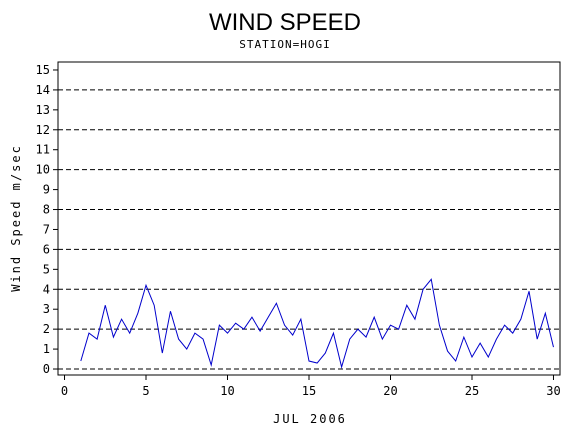 This screenshot has height=434, width=570. Describe the element at coordinates (46, 369) in the screenshot. I see `y-tick-label: 0` at that location.